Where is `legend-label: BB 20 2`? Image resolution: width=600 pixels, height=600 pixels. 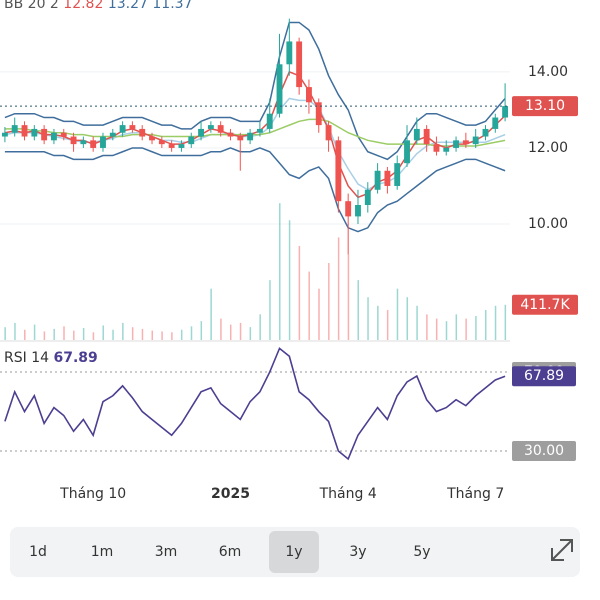 legend-label: BB 20 2 is located at coordinates (31, 6).